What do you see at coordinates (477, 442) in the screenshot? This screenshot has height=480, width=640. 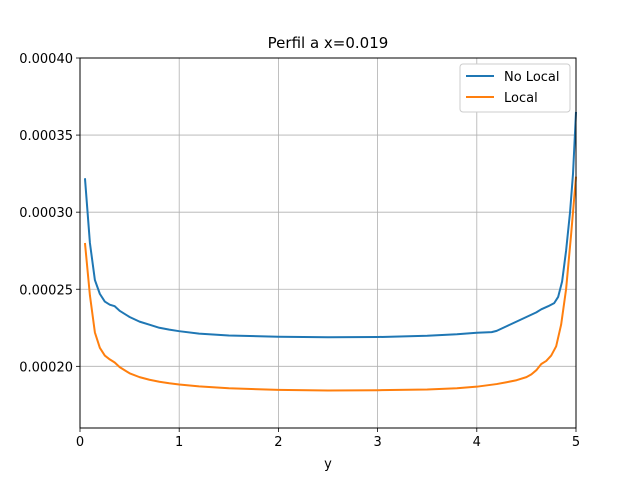 I see `x-tick-label: 4` at bounding box center [477, 442].